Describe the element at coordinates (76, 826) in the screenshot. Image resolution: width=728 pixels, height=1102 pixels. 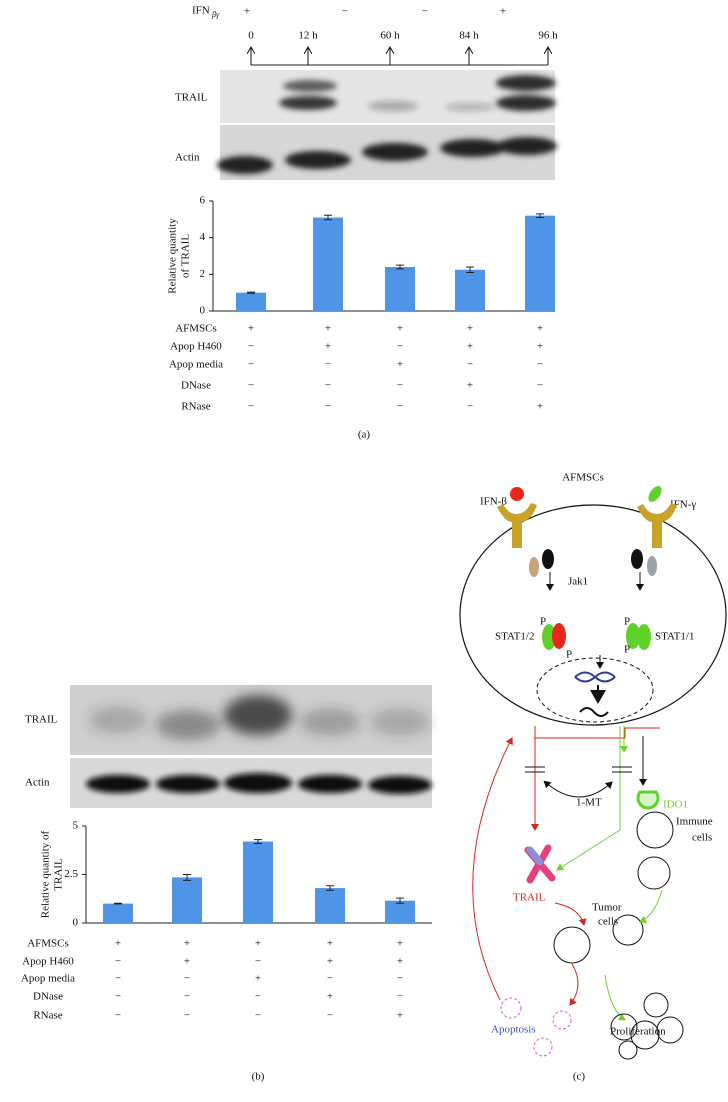
I see `y-tick-label: 5` at that location.